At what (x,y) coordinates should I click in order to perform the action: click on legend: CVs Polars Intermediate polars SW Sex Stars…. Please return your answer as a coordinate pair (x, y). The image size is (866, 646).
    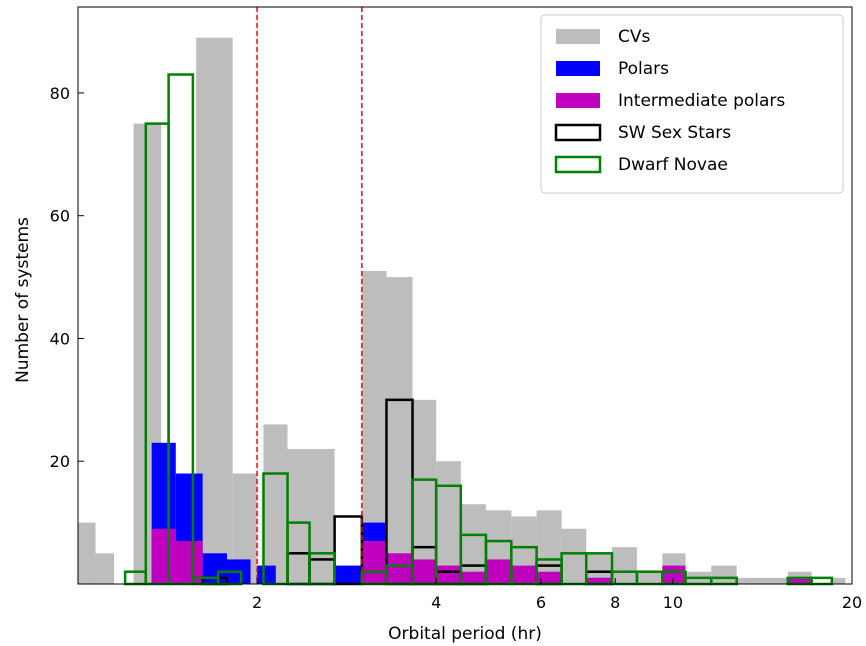
    Looking at the image, I should click on (692, 104).